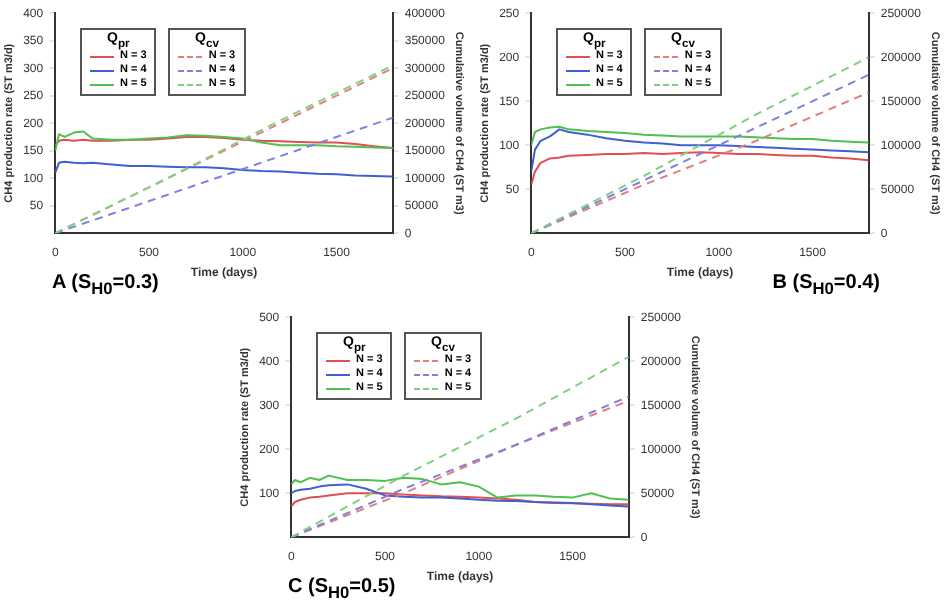 Image resolution: width=948 pixels, height=610 pixels. What do you see at coordinates (105, 285) in the screenshot?
I see `text: A (S$_{H0}$=0.3)` at bounding box center [105, 285].